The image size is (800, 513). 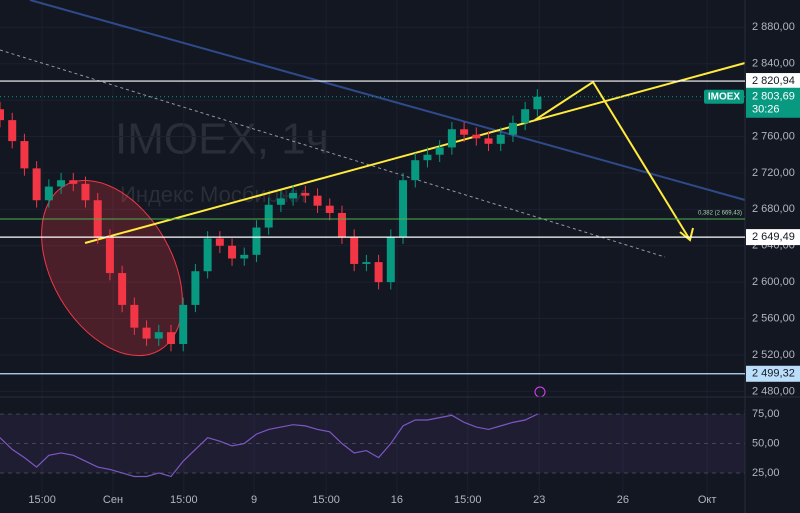 I want to click on rsi-tick-label: 75,00, so click(x=766, y=414).